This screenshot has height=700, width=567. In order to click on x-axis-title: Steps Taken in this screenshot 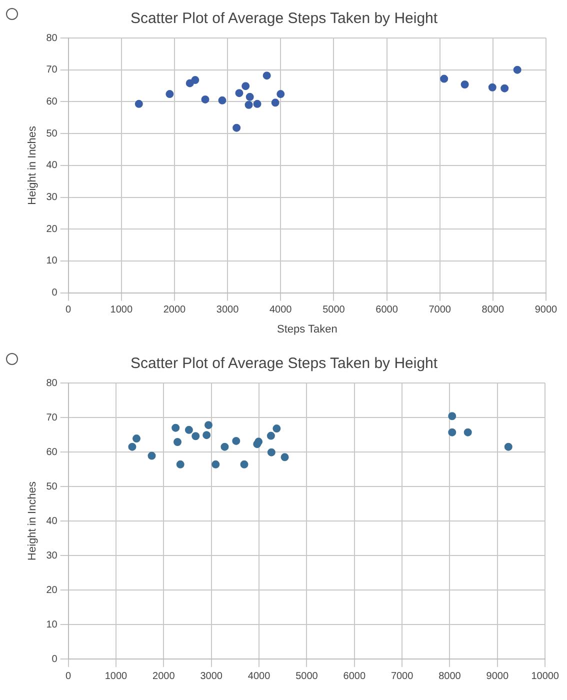, I will do `click(307, 329)`.